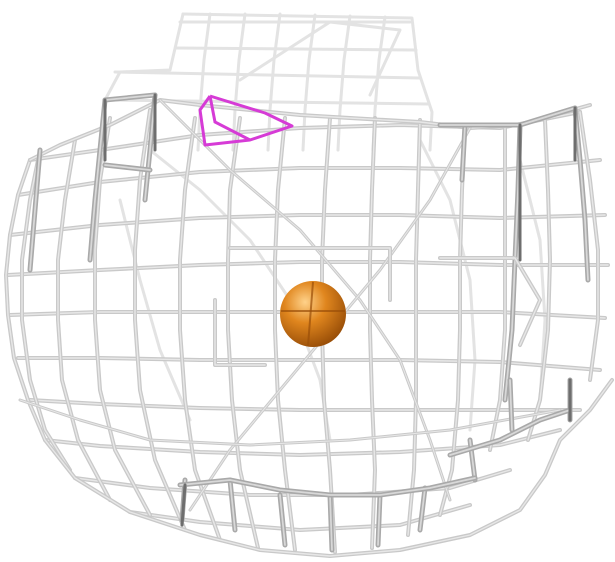 Image resolution: width=615 pixels, height=562 pixels. Describe the element at coordinates (144, 57) in the screenshot. I see `mesh-cap-outline` at that location.